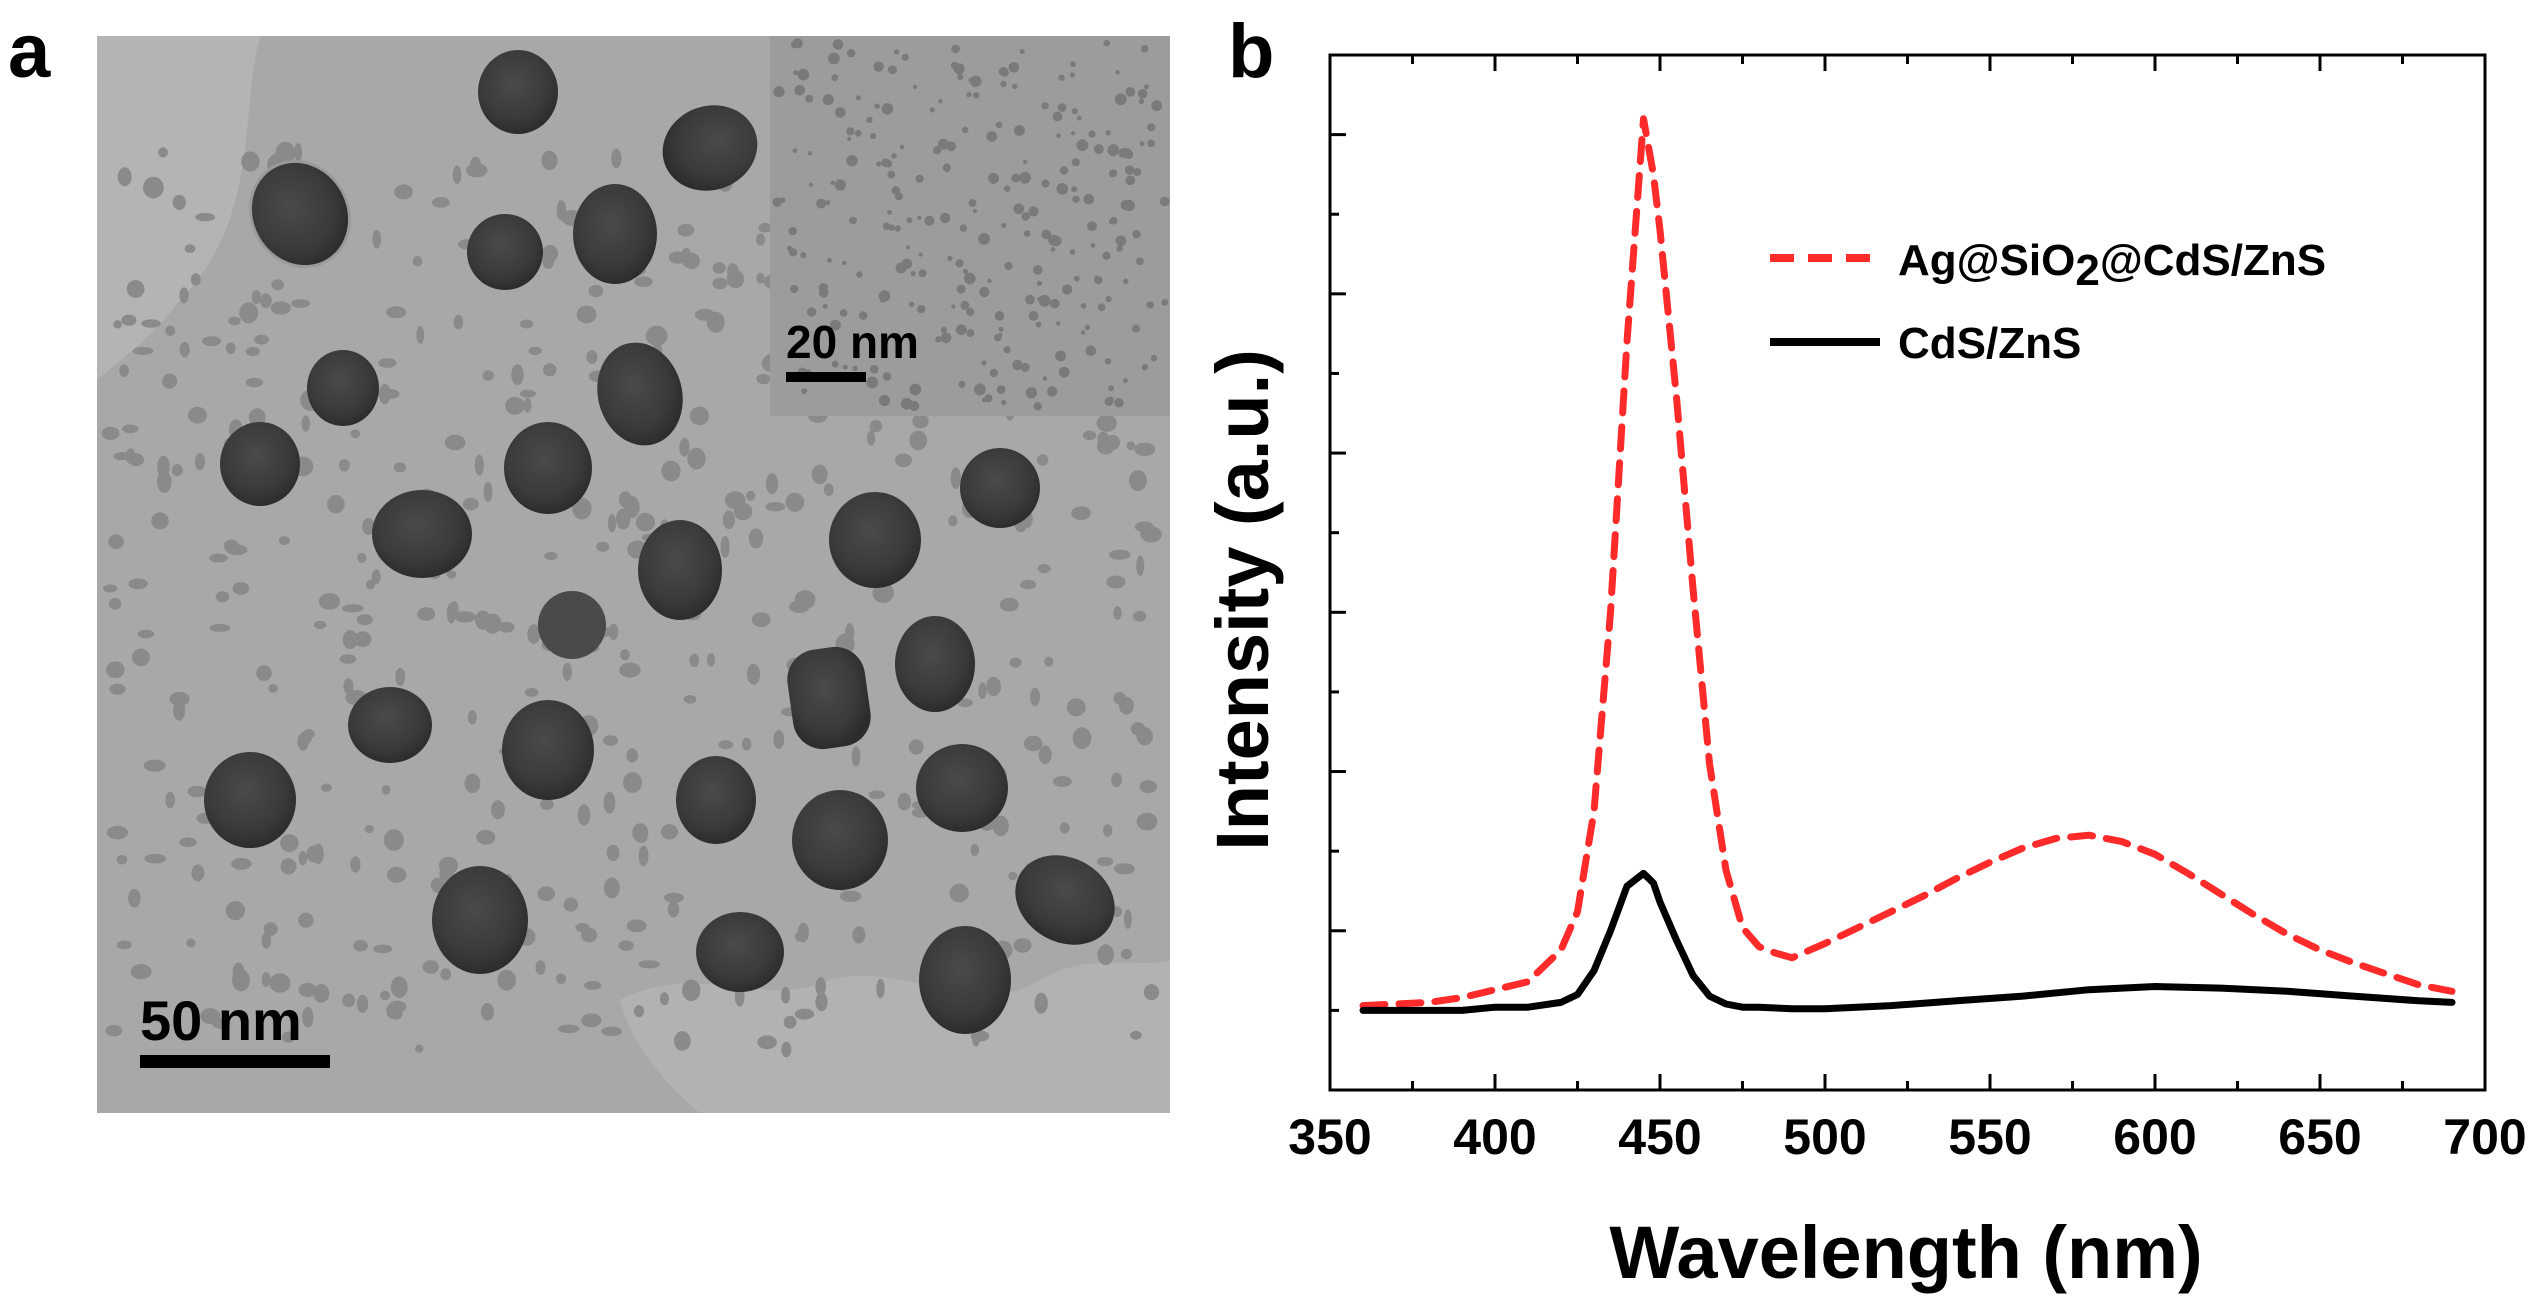  What do you see at coordinates (2154, 1137) in the screenshot?
I see `x-tick-label: 600` at bounding box center [2154, 1137].